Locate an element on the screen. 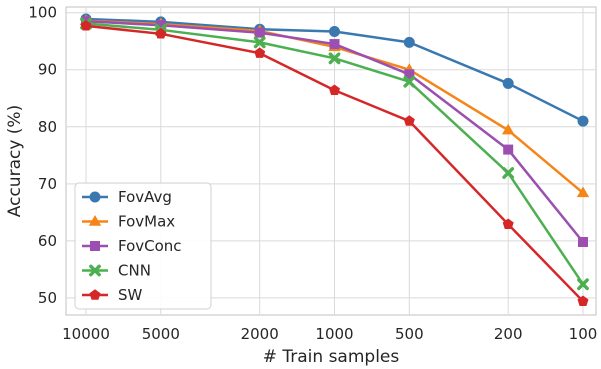 The width and height of the screenshot is (601, 369). legend-entry-fovconc: FovConc is located at coordinates (132, 246).